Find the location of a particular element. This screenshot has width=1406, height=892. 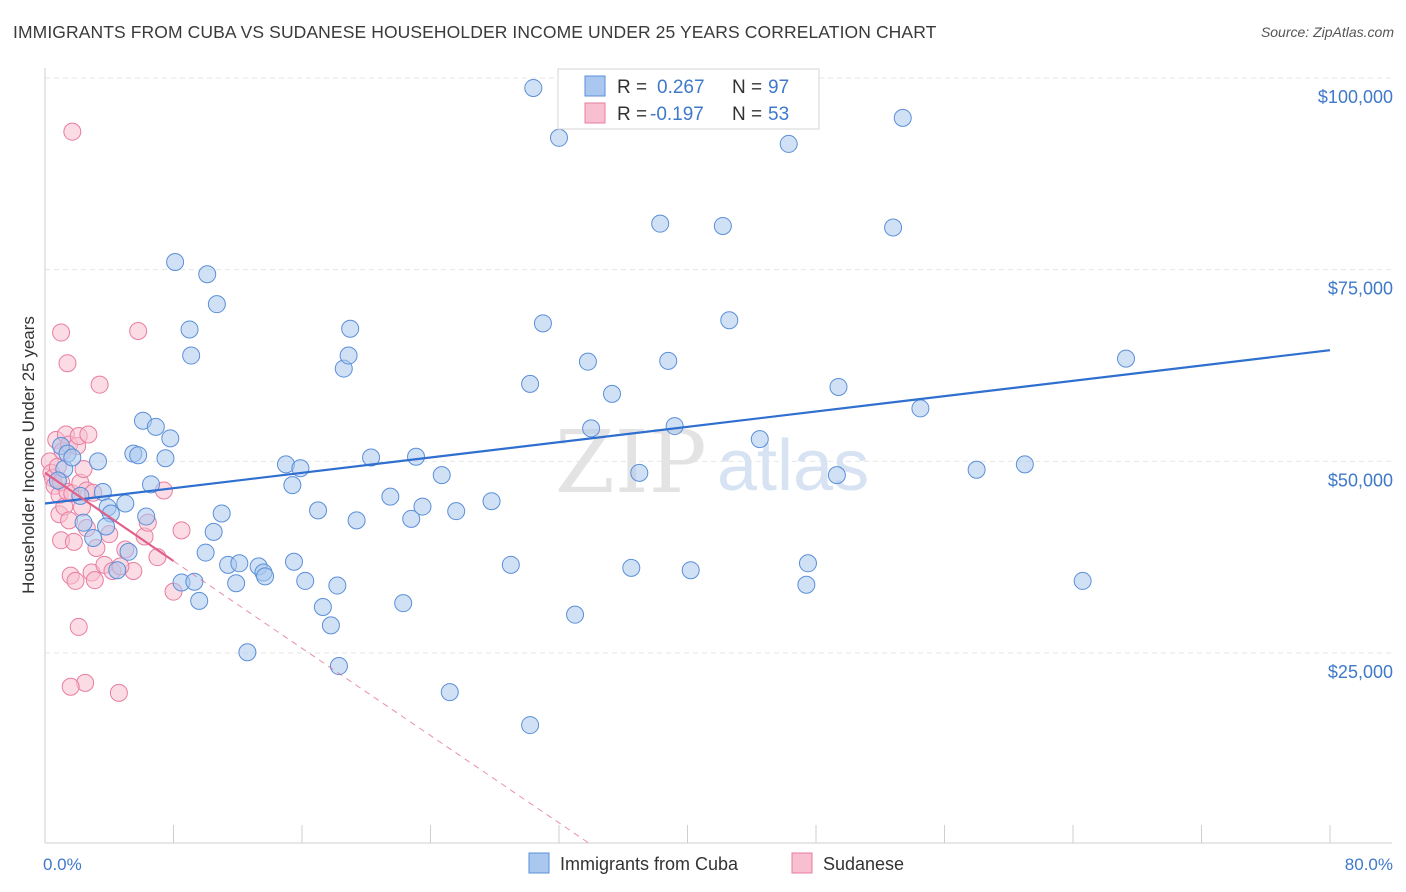

legend-r-label-cuba: R = is located at coordinates (632, 87).